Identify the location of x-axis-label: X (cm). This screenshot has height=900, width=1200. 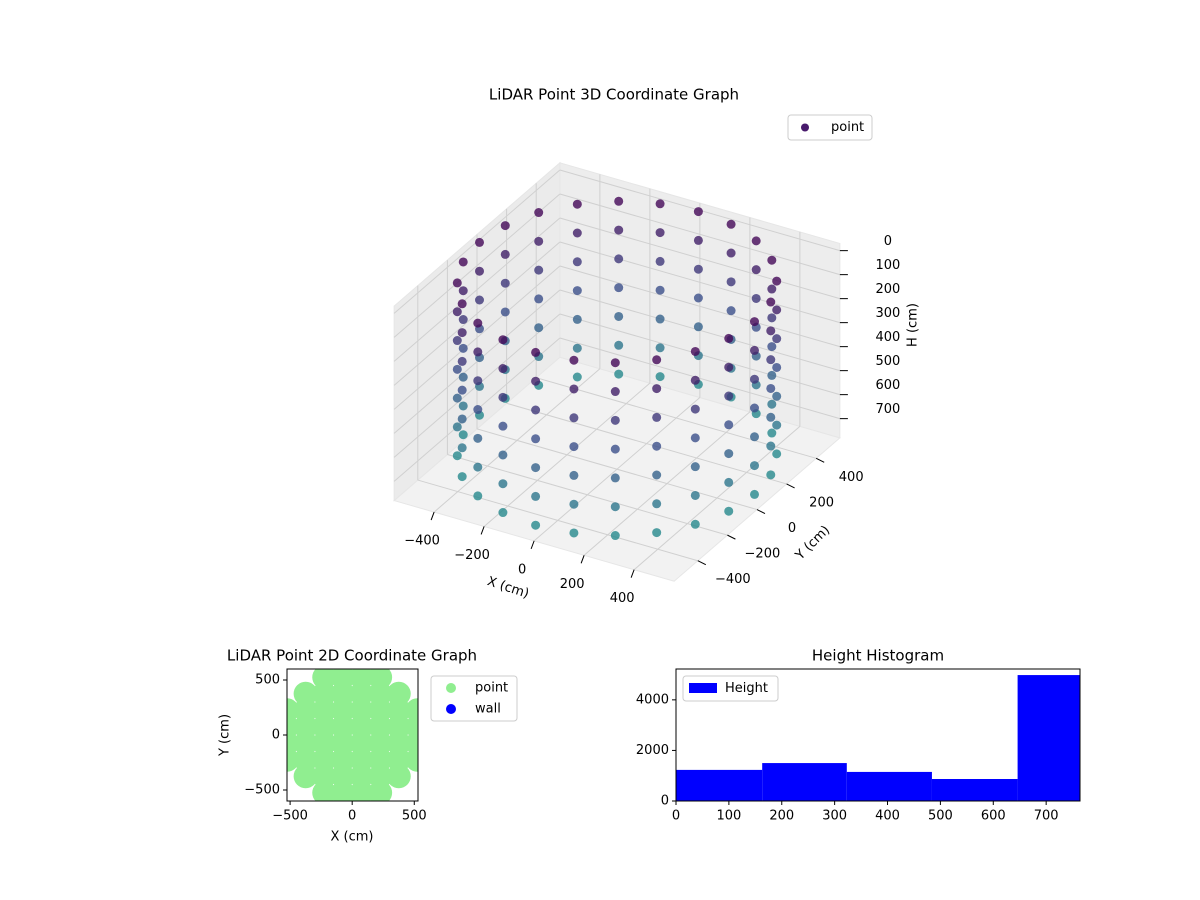
(352, 837).